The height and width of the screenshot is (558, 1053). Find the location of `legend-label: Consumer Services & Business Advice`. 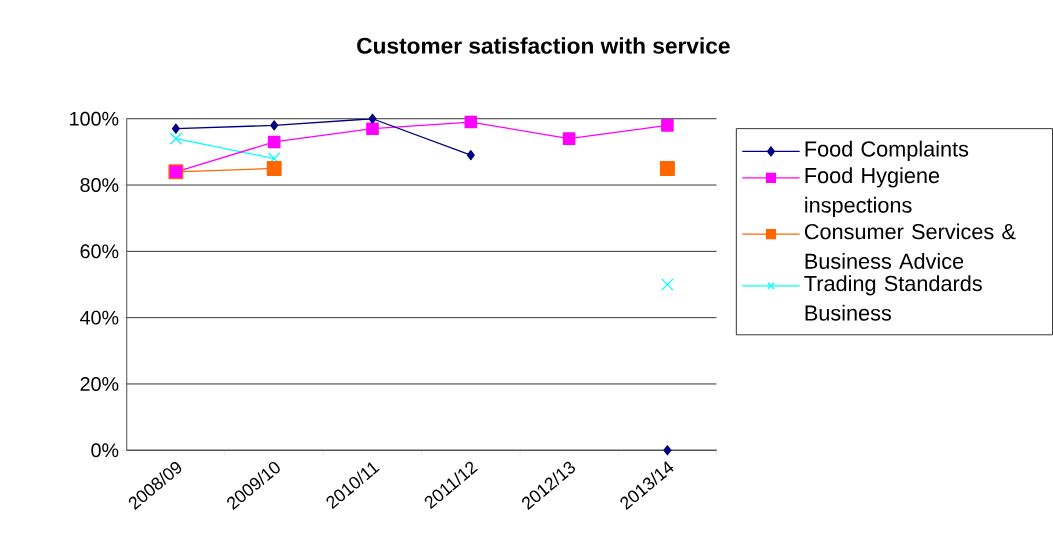

legend-label: Consumer Services & Business Advice is located at coordinates (910, 246).